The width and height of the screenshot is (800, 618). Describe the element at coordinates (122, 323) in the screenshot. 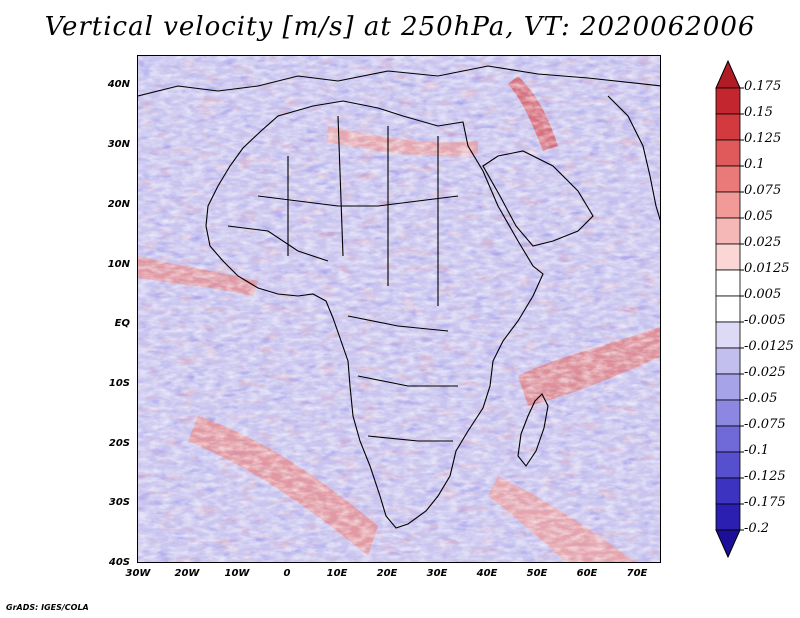

I see `lat-label-eq: EQ` at that location.